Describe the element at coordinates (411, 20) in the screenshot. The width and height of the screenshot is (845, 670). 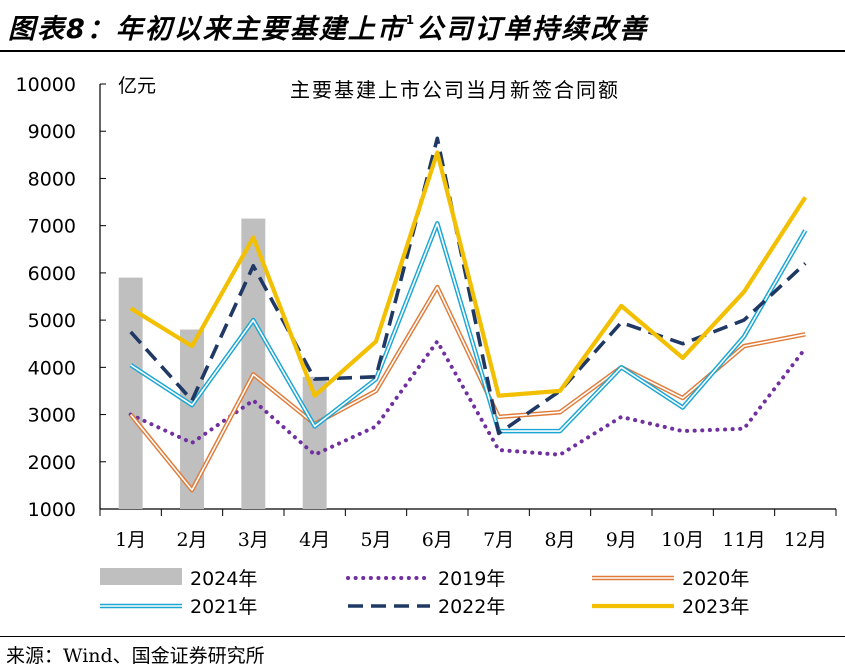
I see `figure-title-footnote-mark: 1` at that location.